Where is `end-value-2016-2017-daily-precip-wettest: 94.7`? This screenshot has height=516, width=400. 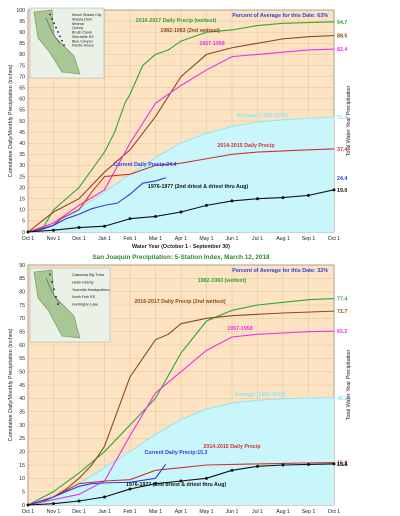
end-value-2016-2017-daily-precip-wettest: 94.7 is located at coordinates (342, 23).